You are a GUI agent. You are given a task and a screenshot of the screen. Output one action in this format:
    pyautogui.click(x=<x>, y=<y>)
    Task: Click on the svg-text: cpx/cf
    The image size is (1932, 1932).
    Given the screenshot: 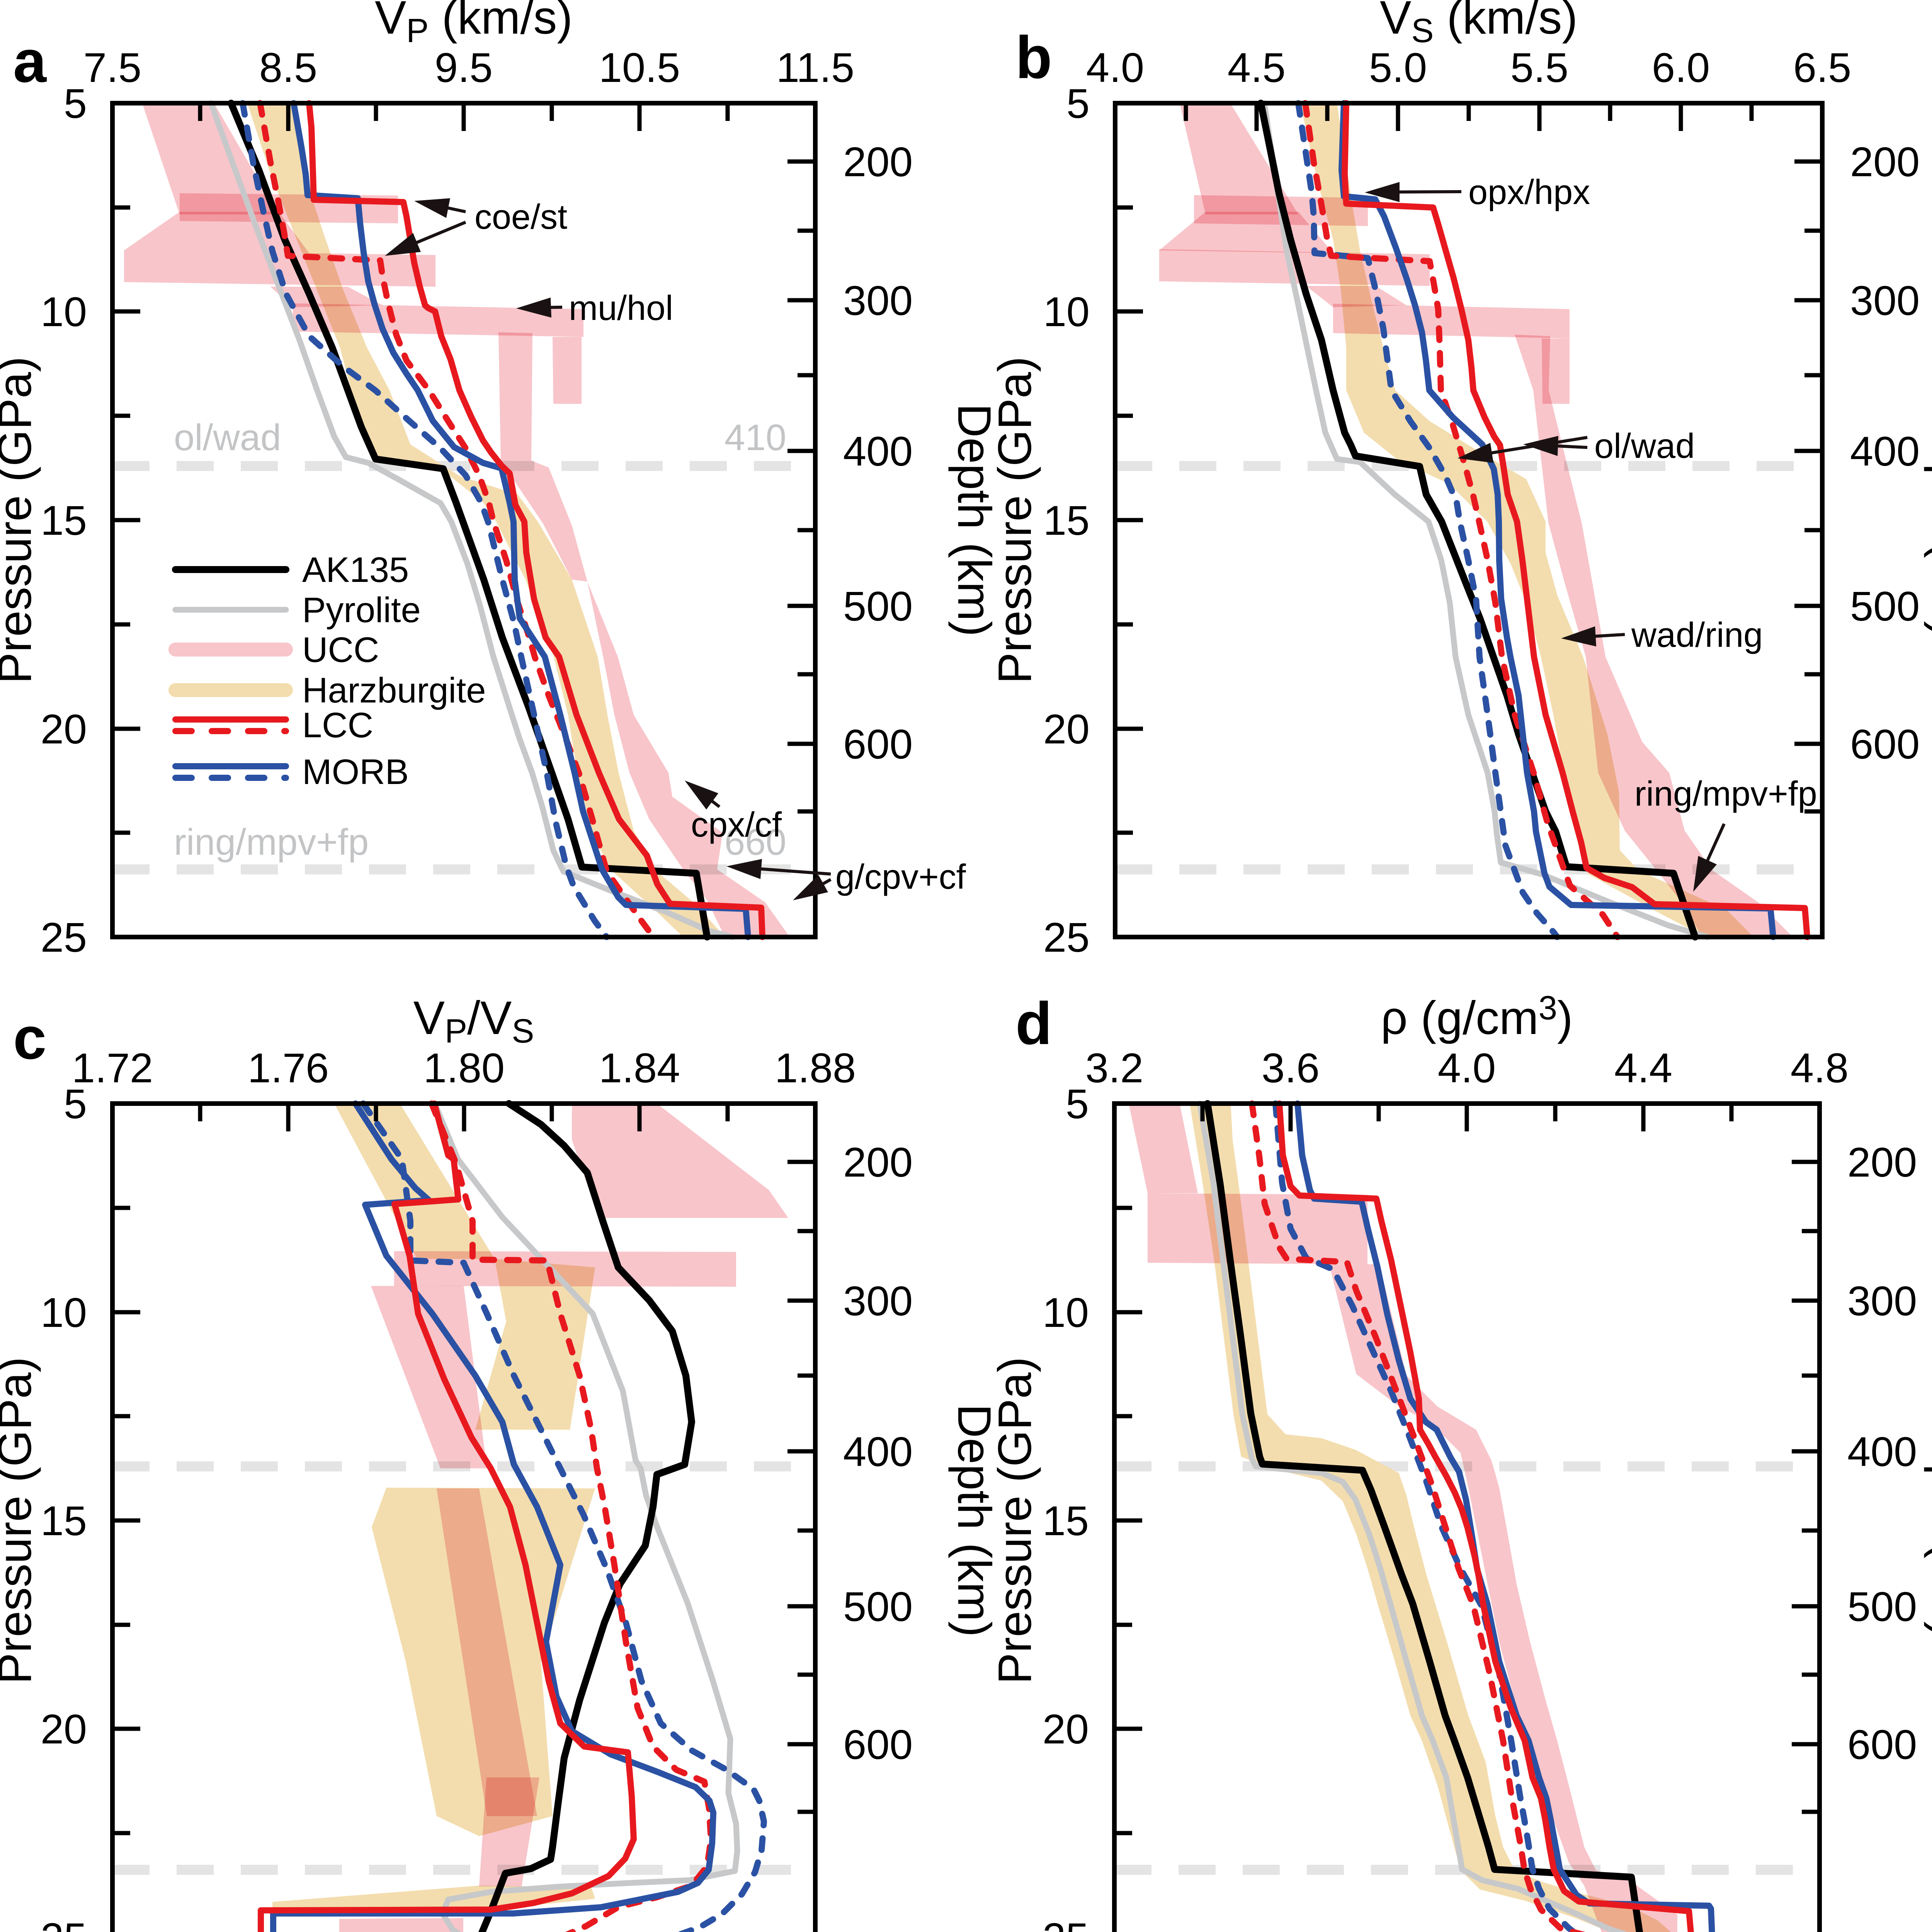 What is the action you would take?
    pyautogui.click(x=737, y=825)
    